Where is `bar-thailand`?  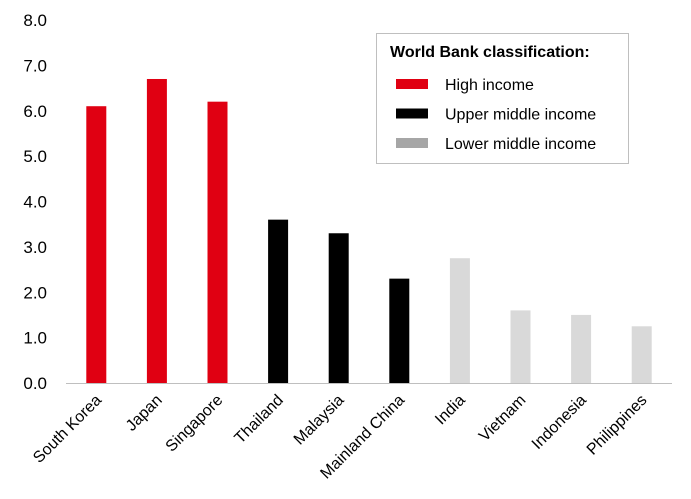 bar-thailand is located at coordinates (278, 301).